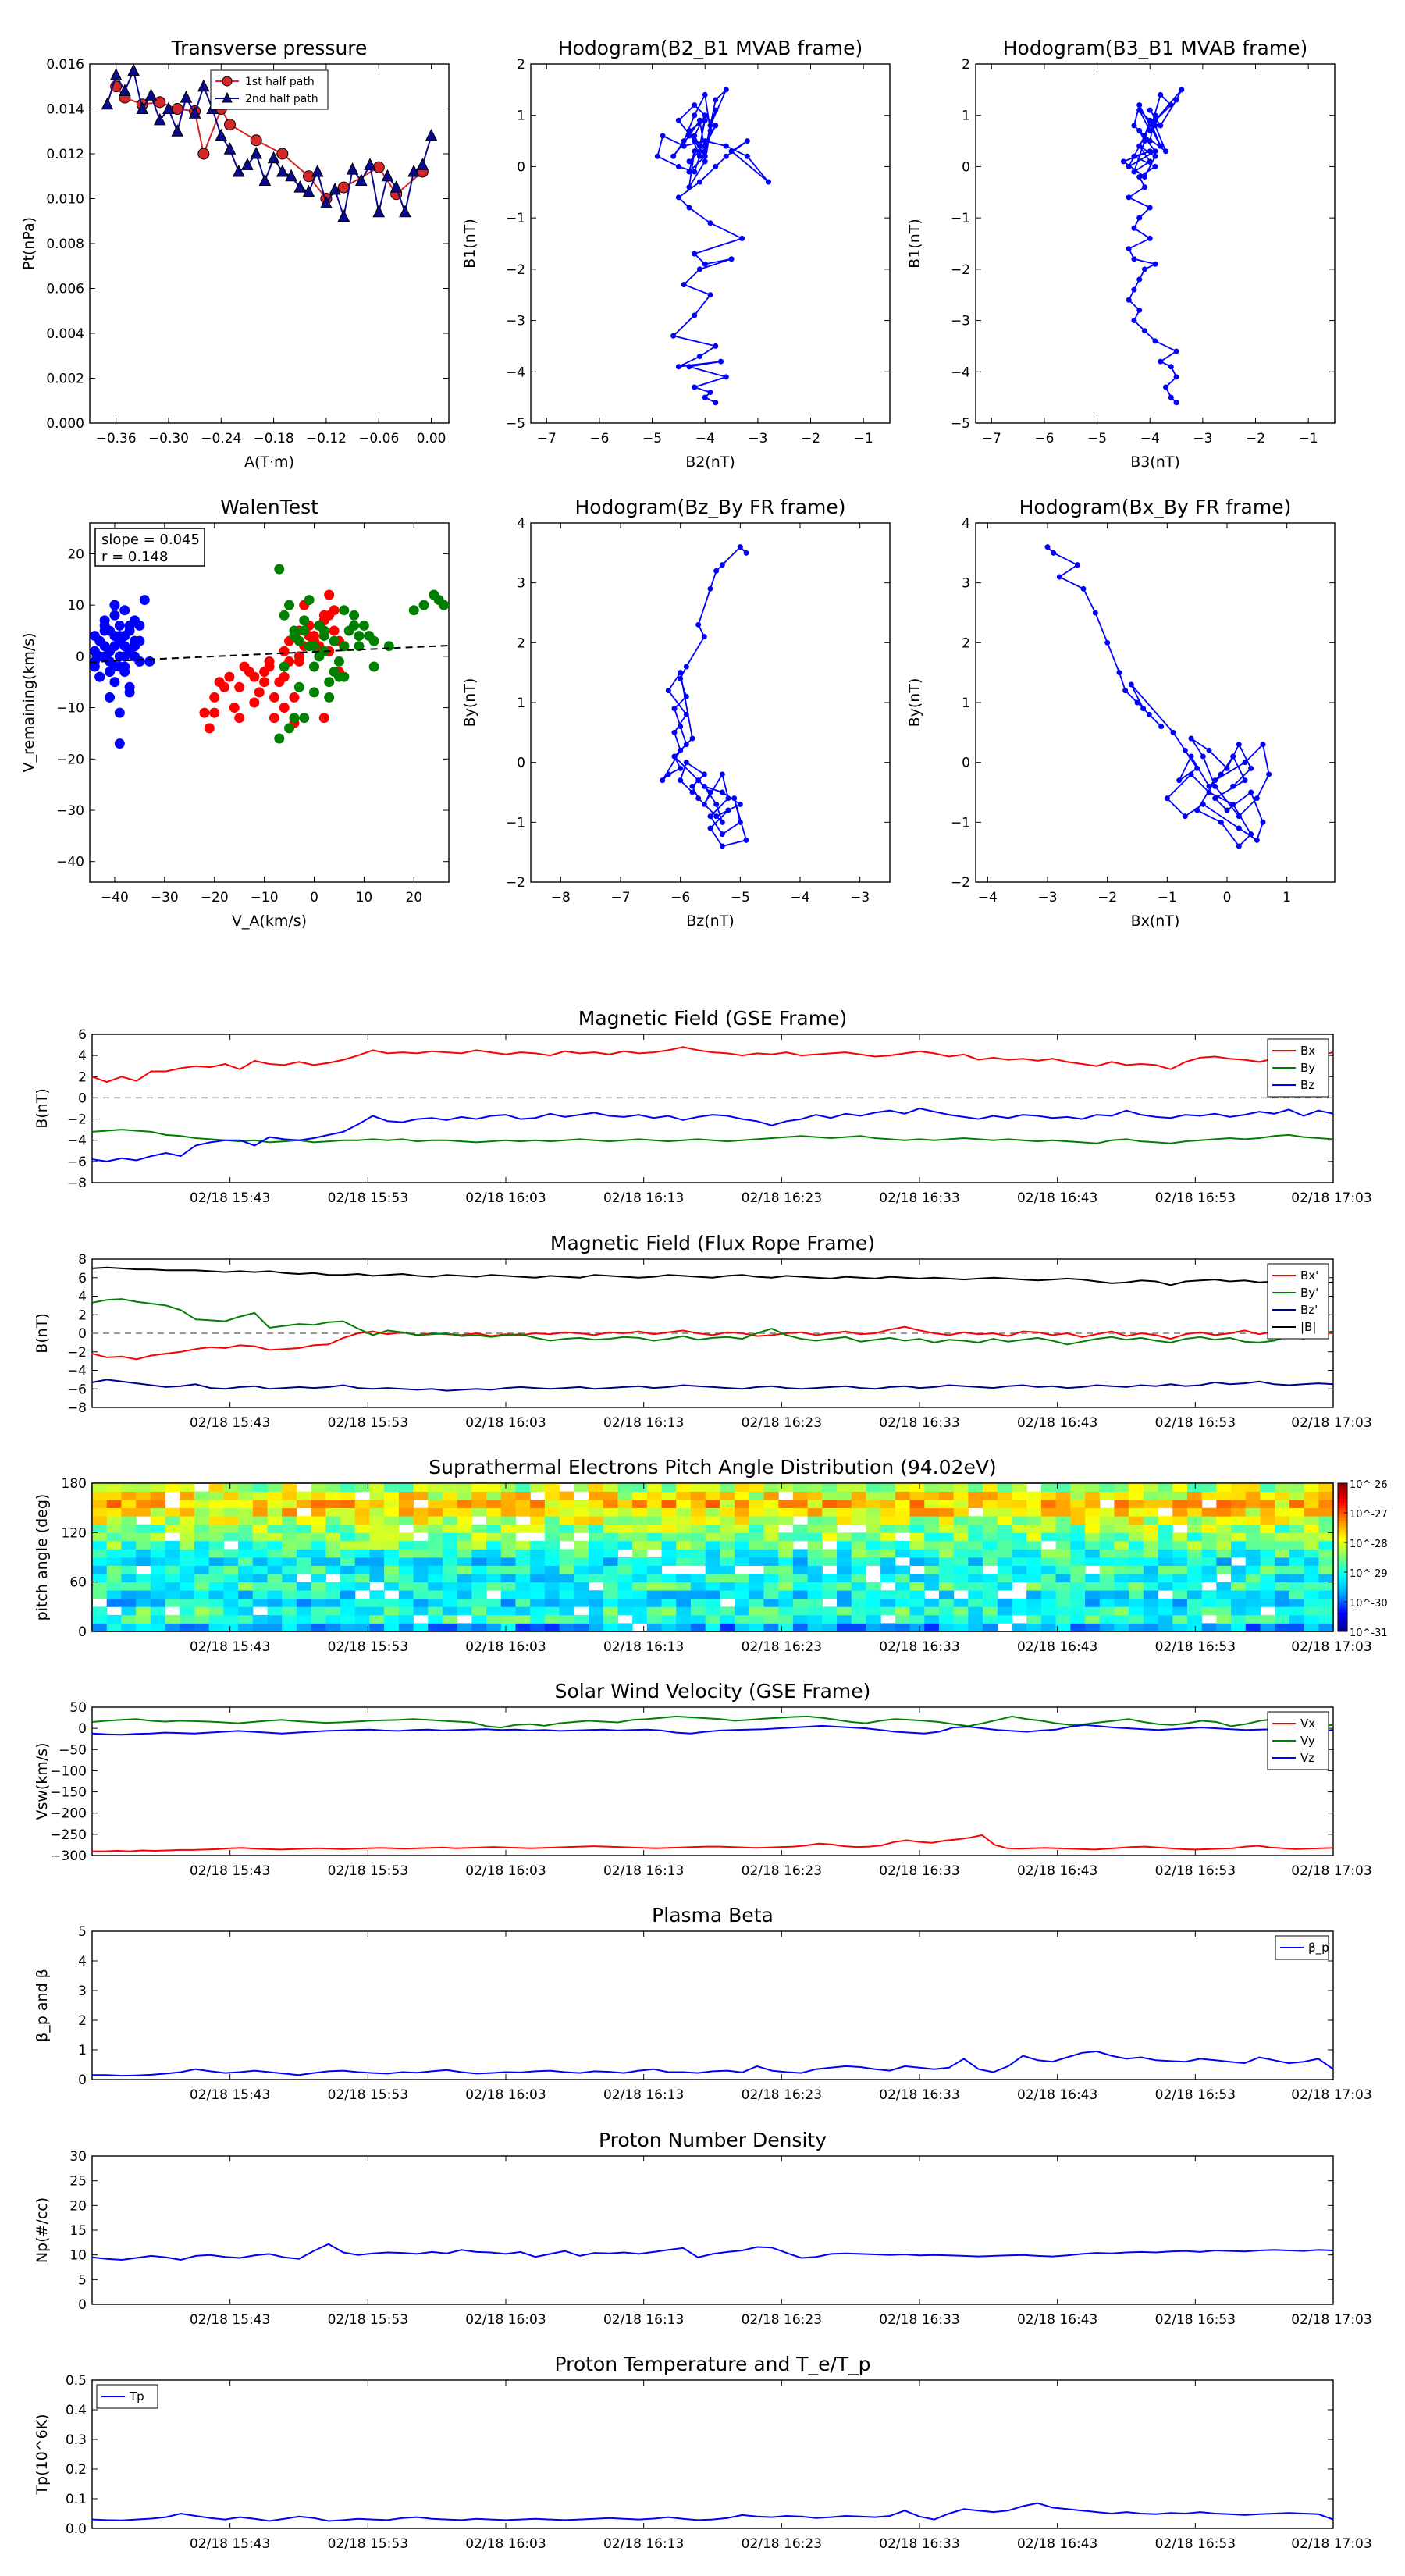 The height and width of the screenshot is (2576, 1405). Describe the element at coordinates (1307, 1758) in the screenshot. I see `legend-label: Vz` at that location.